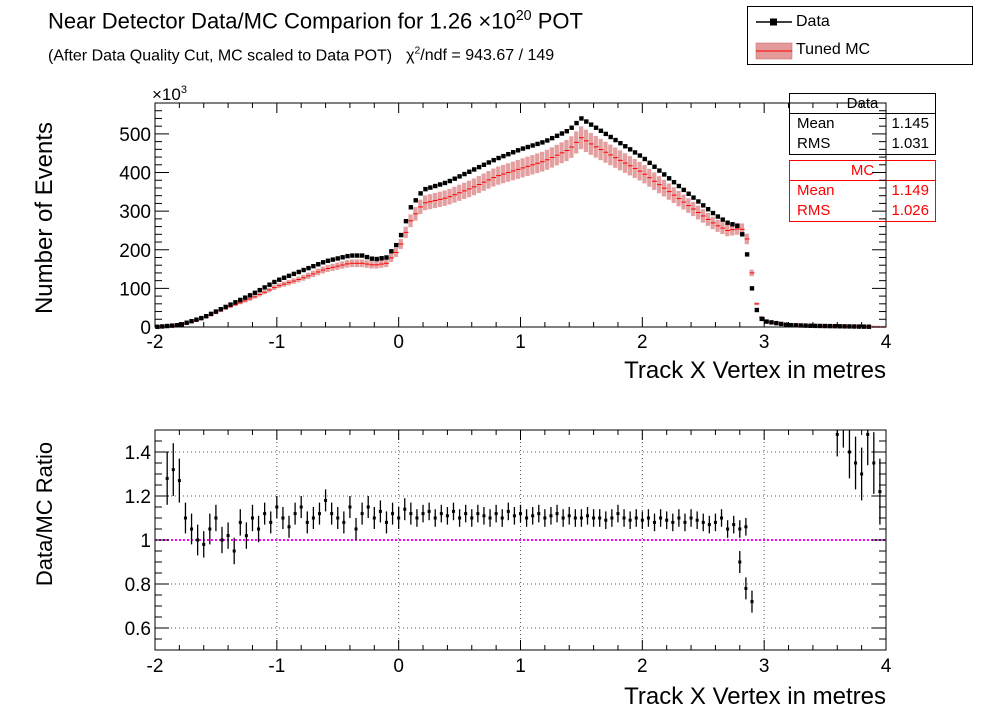 Image resolution: width=996 pixels, height=722 pixels. I want to click on y-tick-label: 500, so click(135, 135).